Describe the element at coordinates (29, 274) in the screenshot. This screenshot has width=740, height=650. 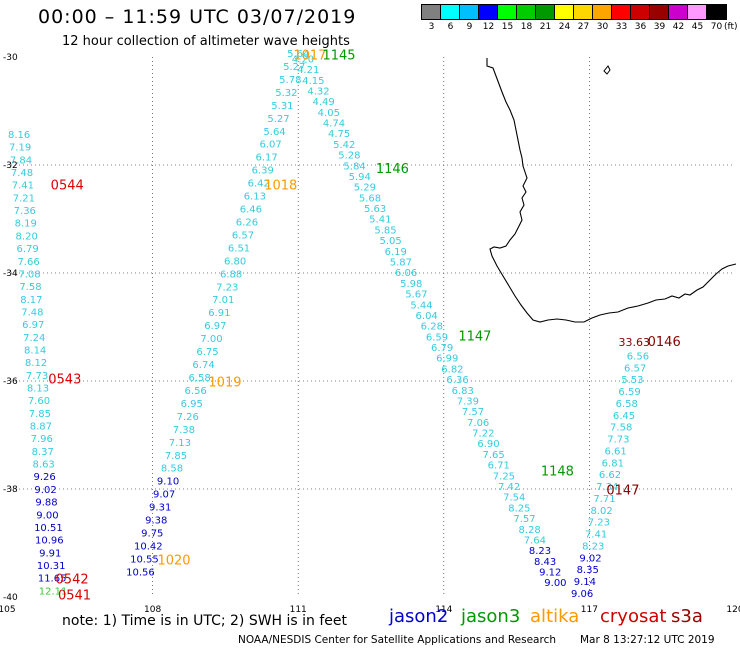
I see `swh-value: 7.08` at that location.